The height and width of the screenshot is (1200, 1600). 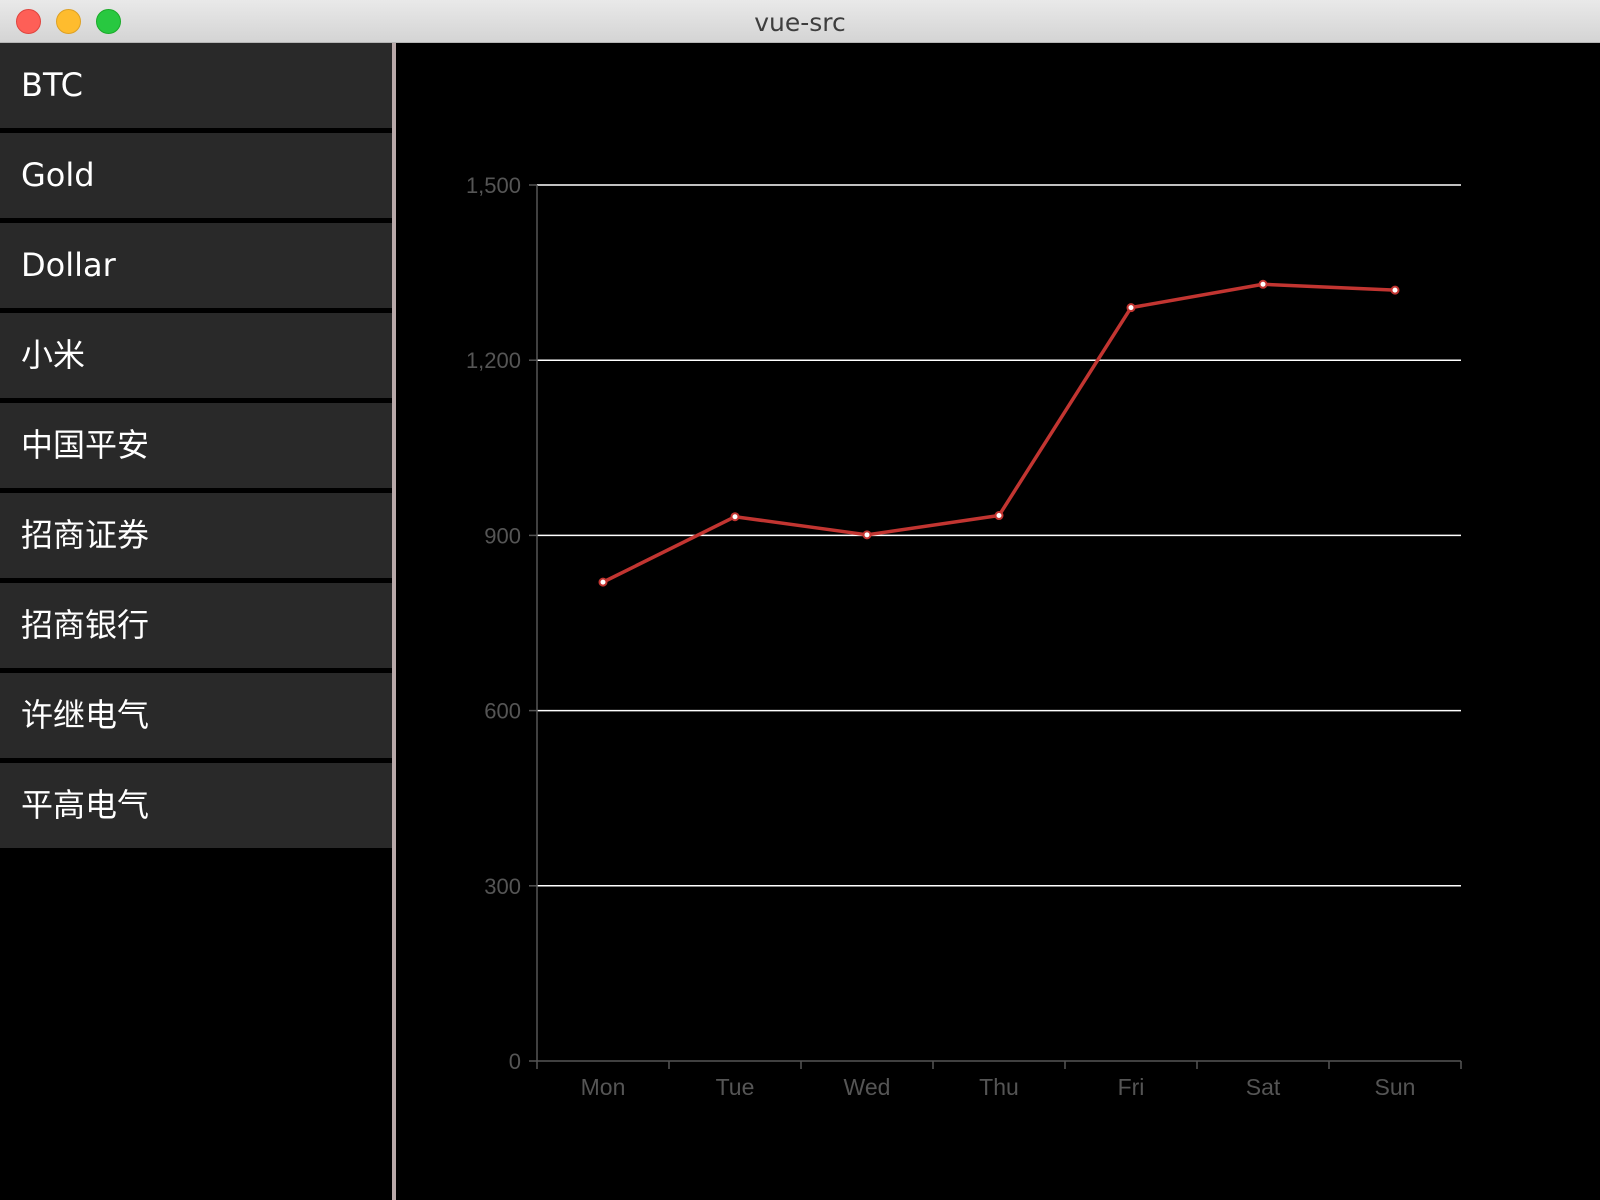 What do you see at coordinates (196, 805) in the screenshot?
I see `sidebar-item-pg-electric: 平高电气` at bounding box center [196, 805].